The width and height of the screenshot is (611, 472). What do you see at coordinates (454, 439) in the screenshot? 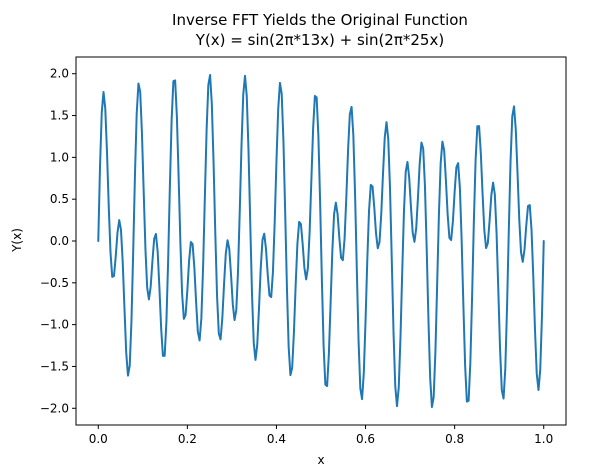
I see `x-tick-label: 0.8` at bounding box center [454, 439].